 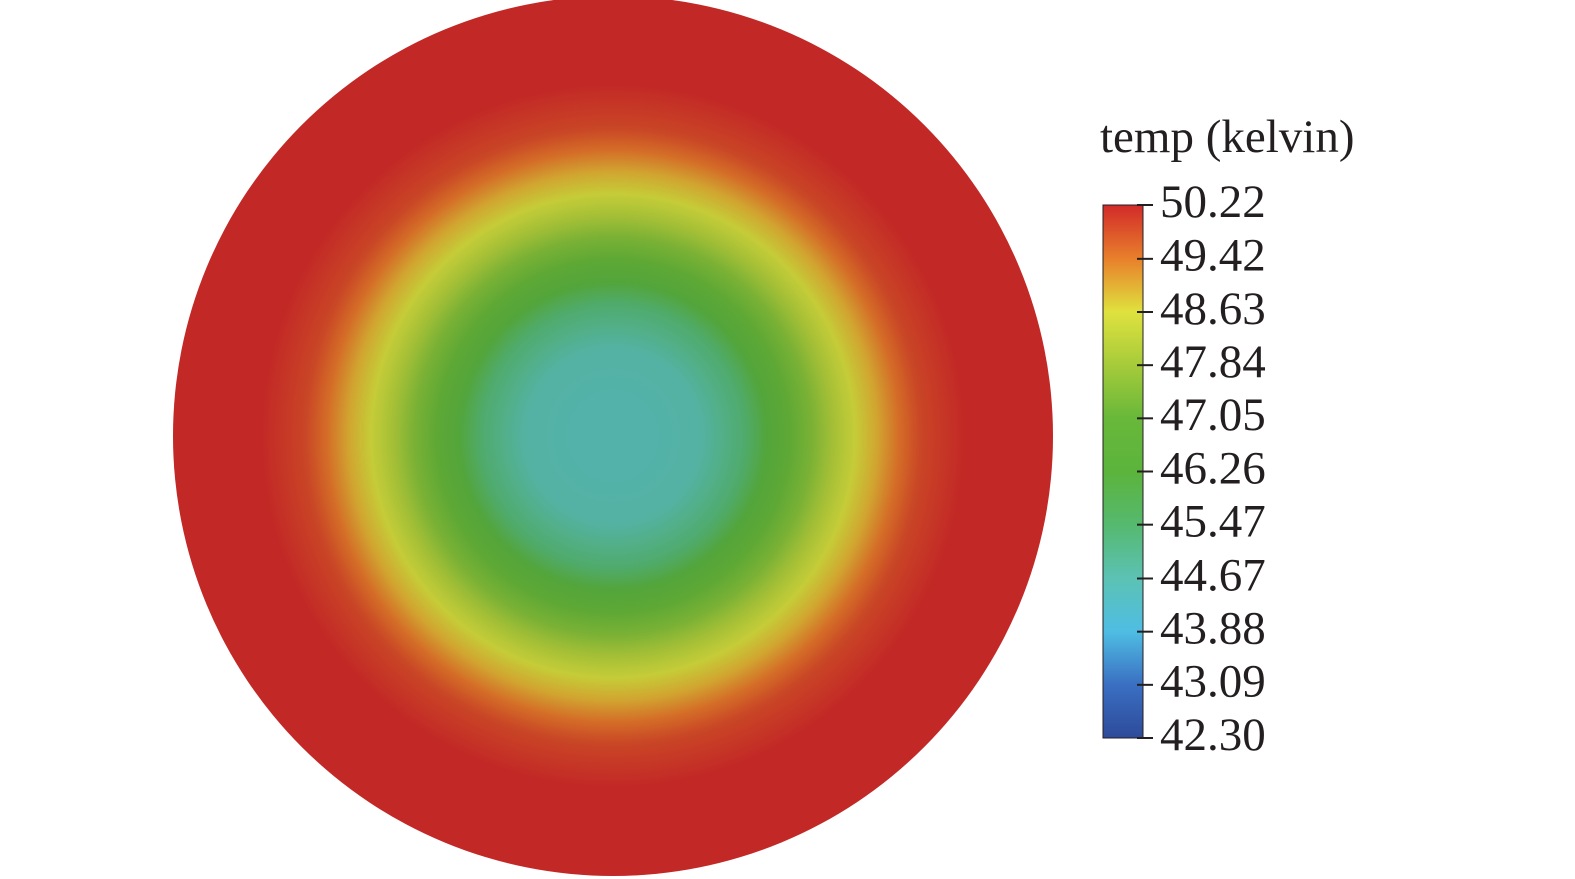 What do you see at coordinates (1213, 521) in the screenshot?
I see `colorbar-tick-label: 45.47` at bounding box center [1213, 521].